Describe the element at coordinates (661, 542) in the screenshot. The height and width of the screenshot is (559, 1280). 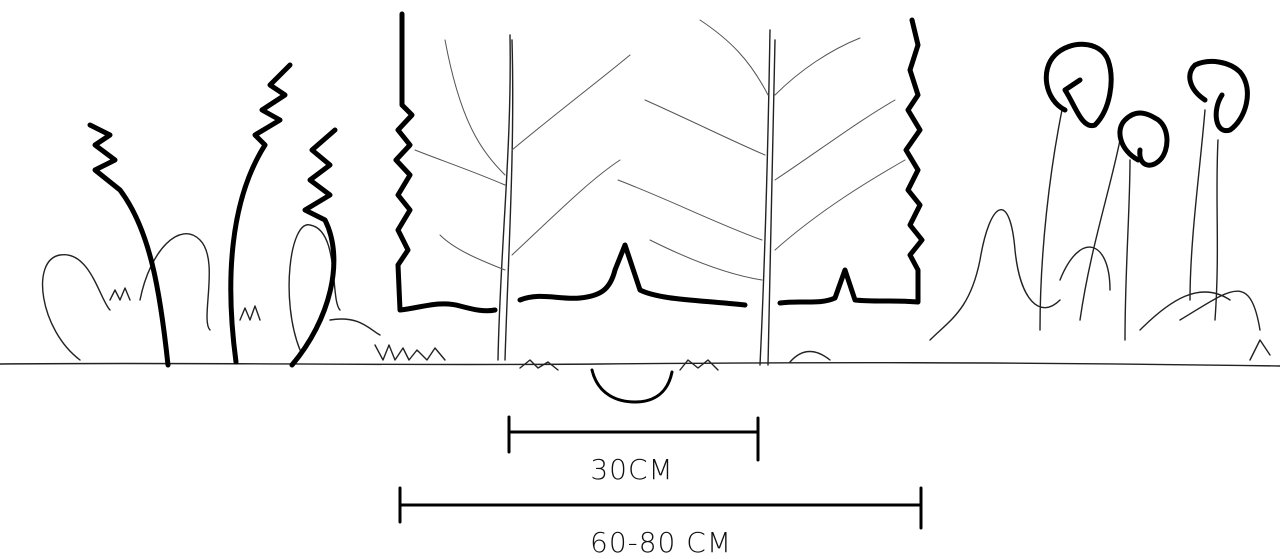
I see `dimension-label: 60-80 CM` at that location.